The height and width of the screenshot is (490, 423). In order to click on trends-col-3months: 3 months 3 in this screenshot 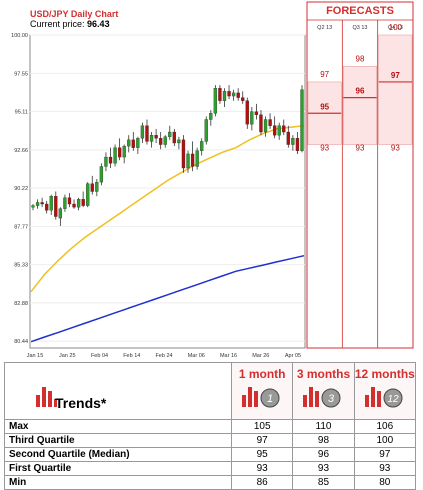, I will do `click(323, 391)`.